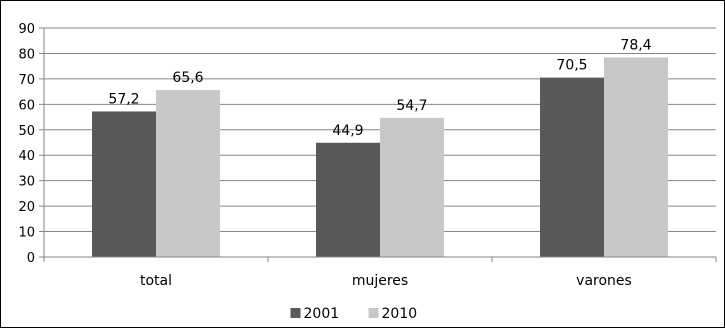  I want to click on data-label: 44,9, so click(347, 131).